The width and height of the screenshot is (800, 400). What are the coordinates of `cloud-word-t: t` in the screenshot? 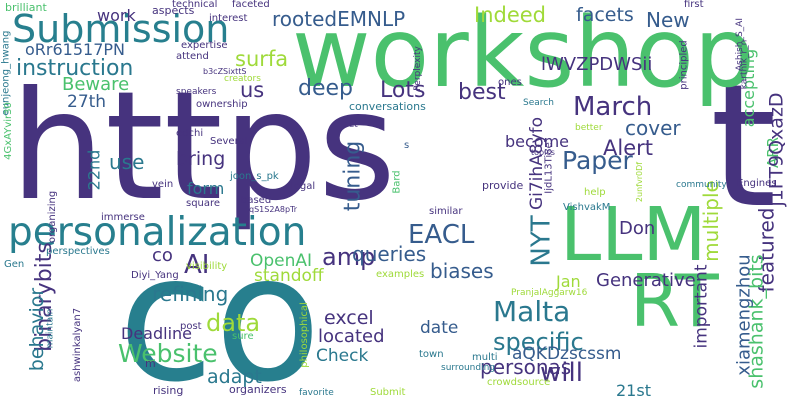 It's located at (743, 147).